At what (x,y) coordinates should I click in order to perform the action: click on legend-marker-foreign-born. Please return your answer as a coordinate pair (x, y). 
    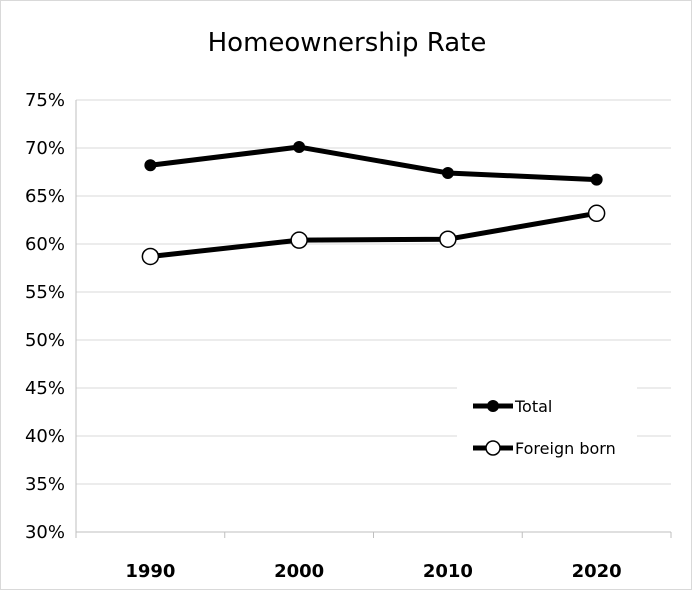
    Looking at the image, I should click on (493, 448).